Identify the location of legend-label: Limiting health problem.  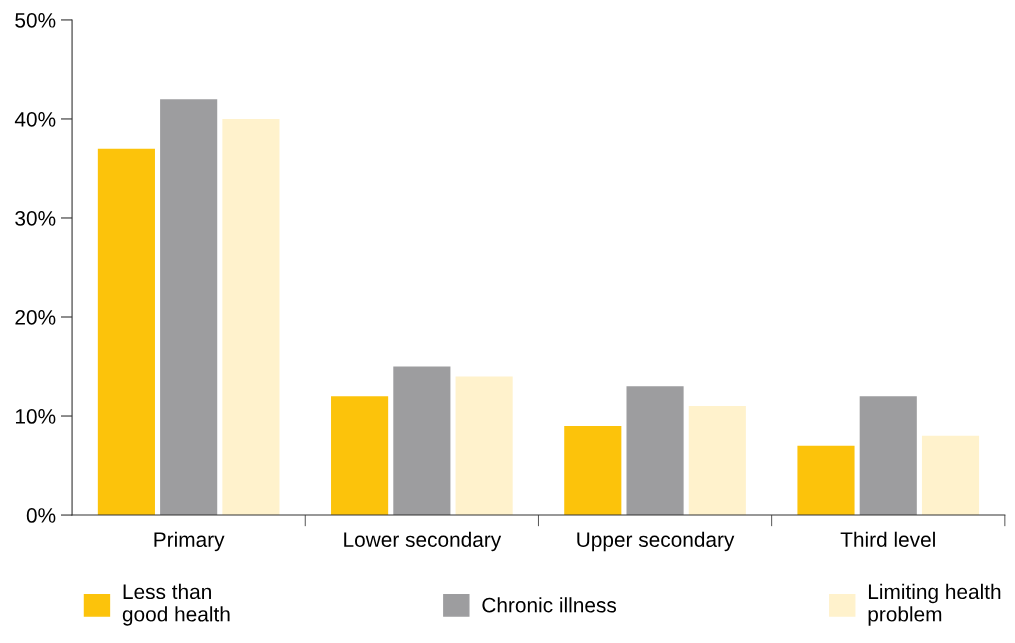
(934, 604).